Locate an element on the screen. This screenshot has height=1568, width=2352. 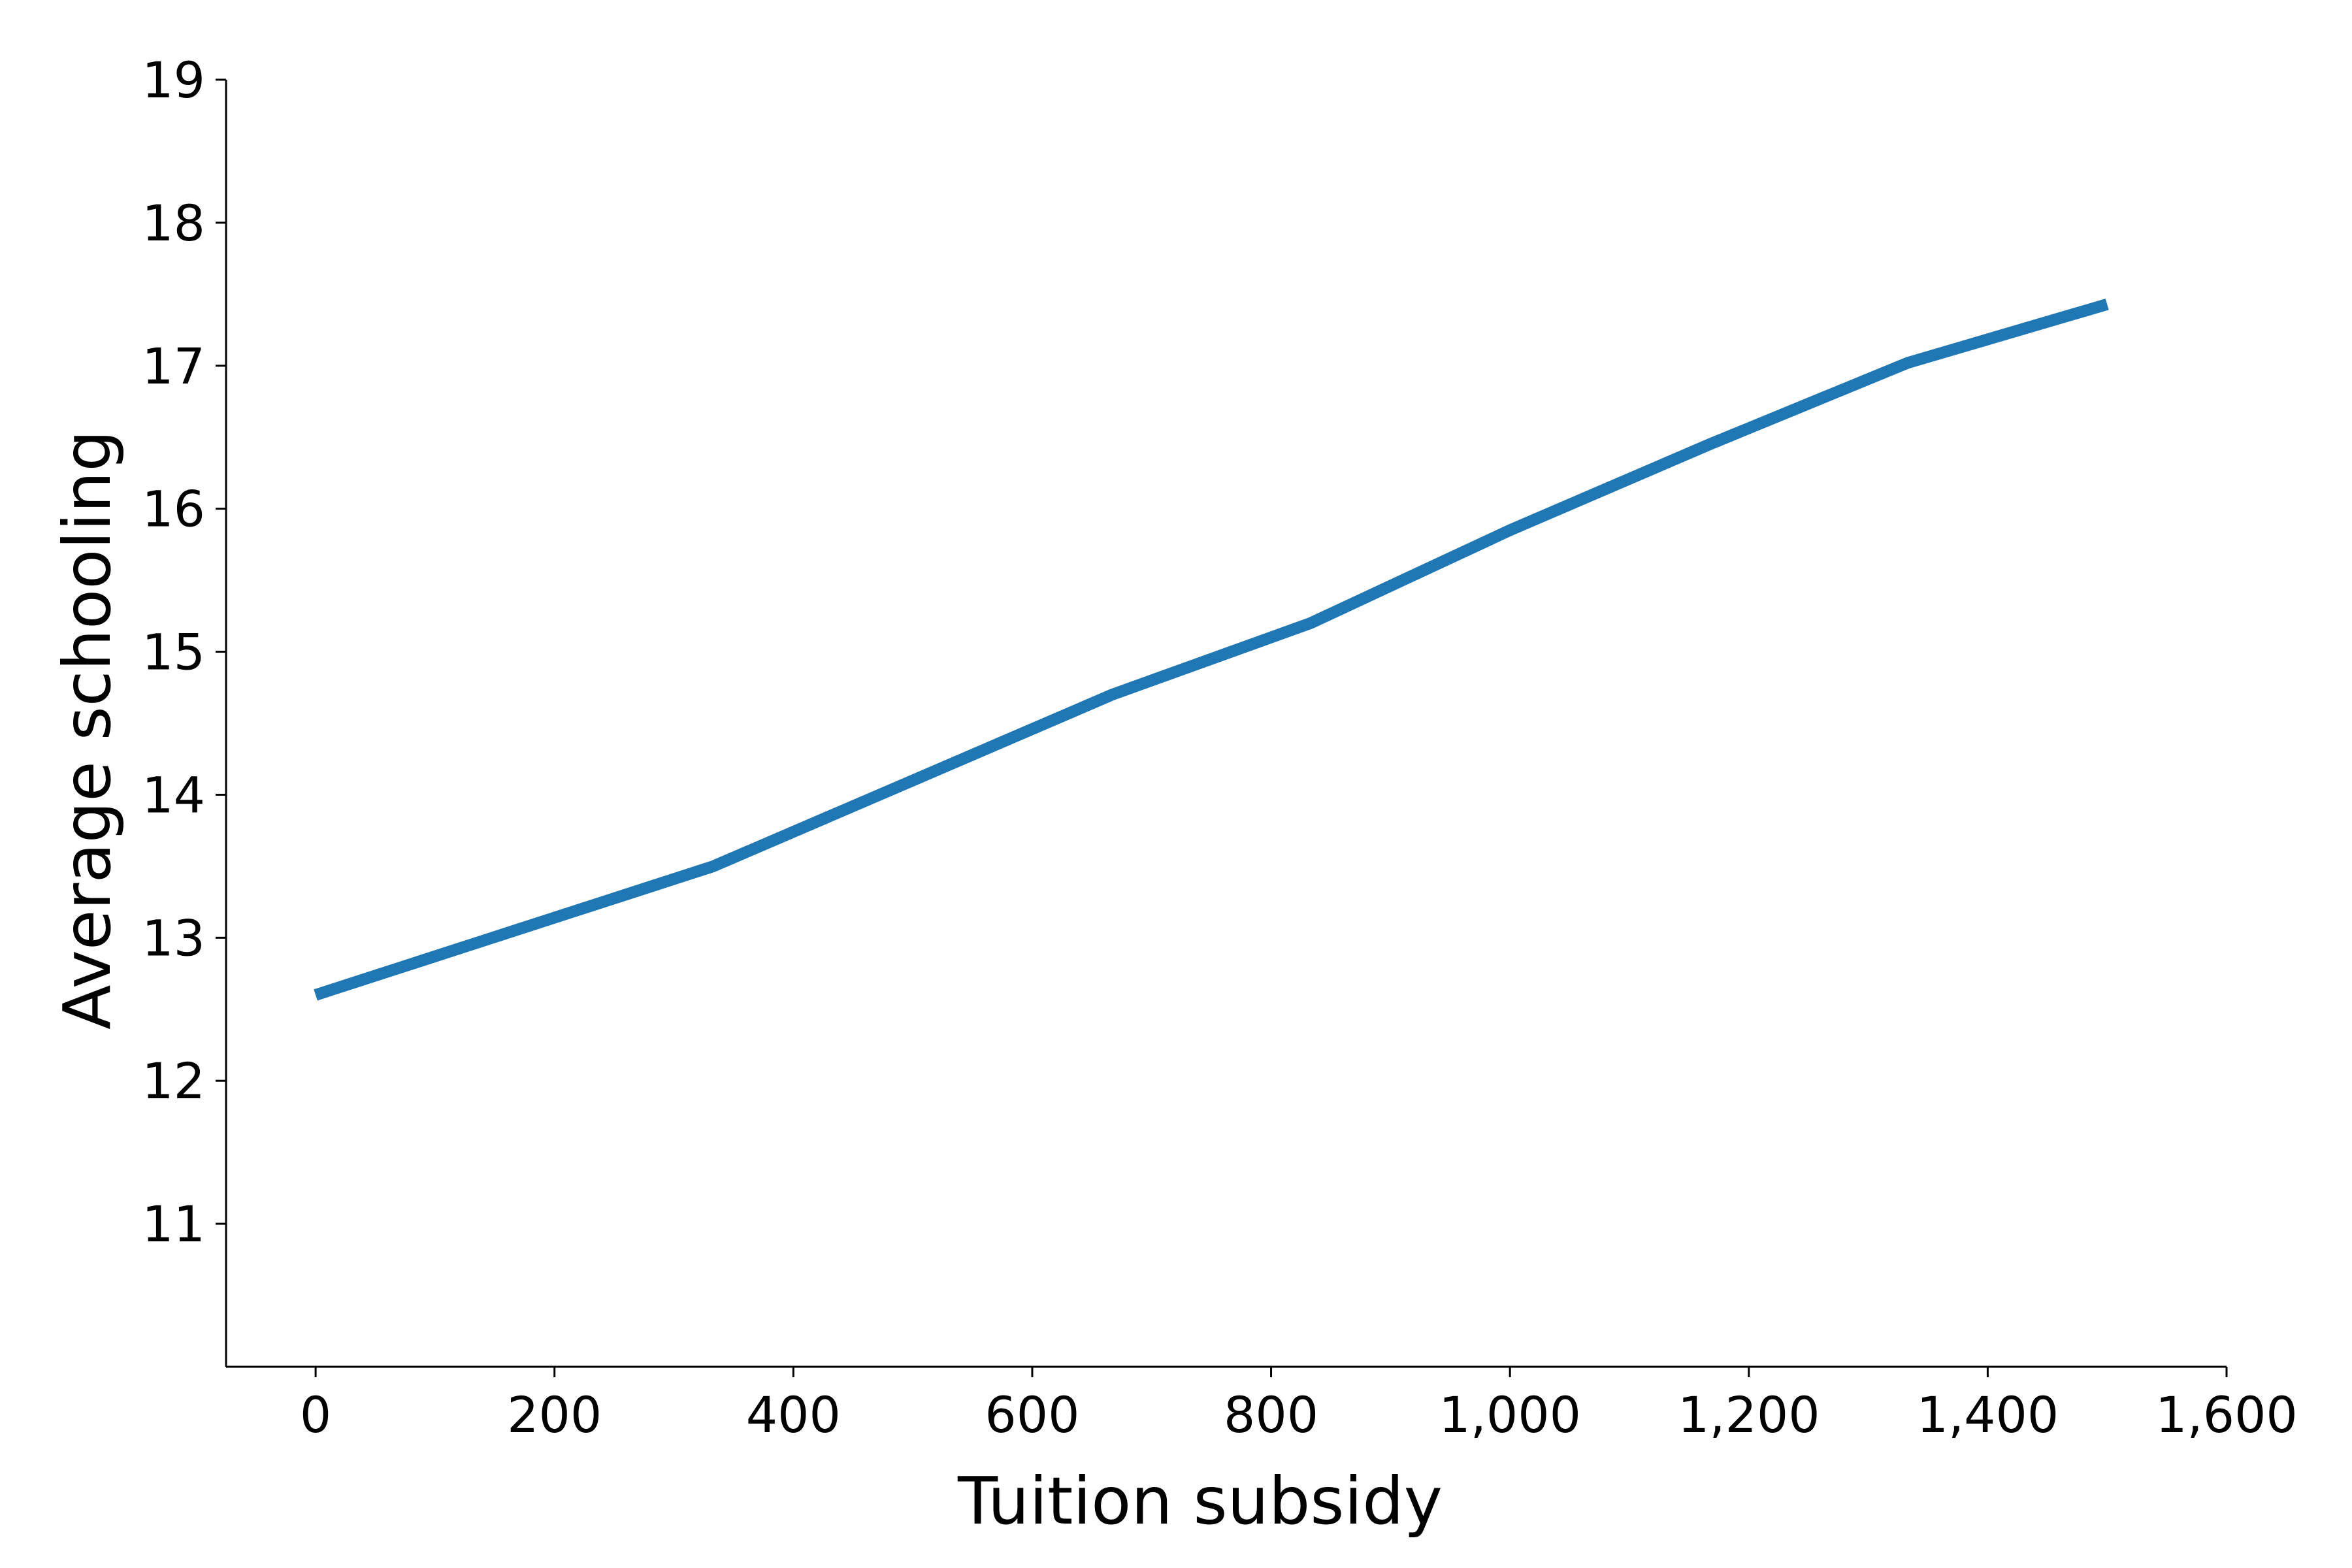
y-axis-ticks: 11 12 13 14 15 16 17 18 19 is located at coordinates (184, 652).